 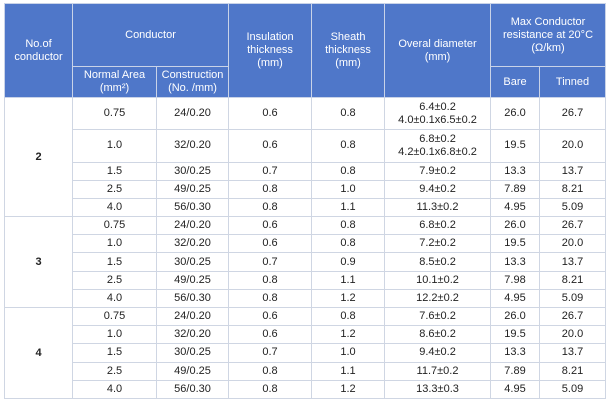 I want to click on header-sheath-thickness: Sheath thickness (mm), so click(x=348, y=50).